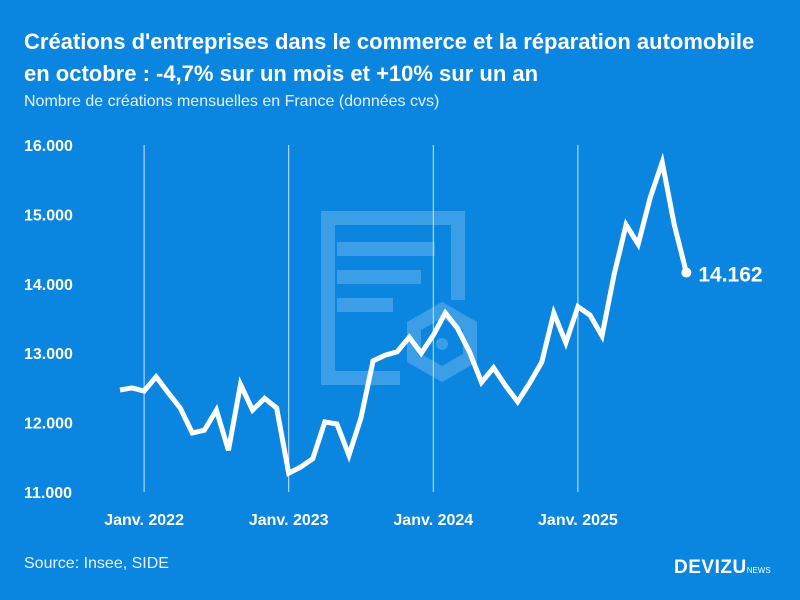 This screenshot has height=600, width=800. Describe the element at coordinates (48, 285) in the screenshot. I see `y-tick-label: 14.000` at that location.